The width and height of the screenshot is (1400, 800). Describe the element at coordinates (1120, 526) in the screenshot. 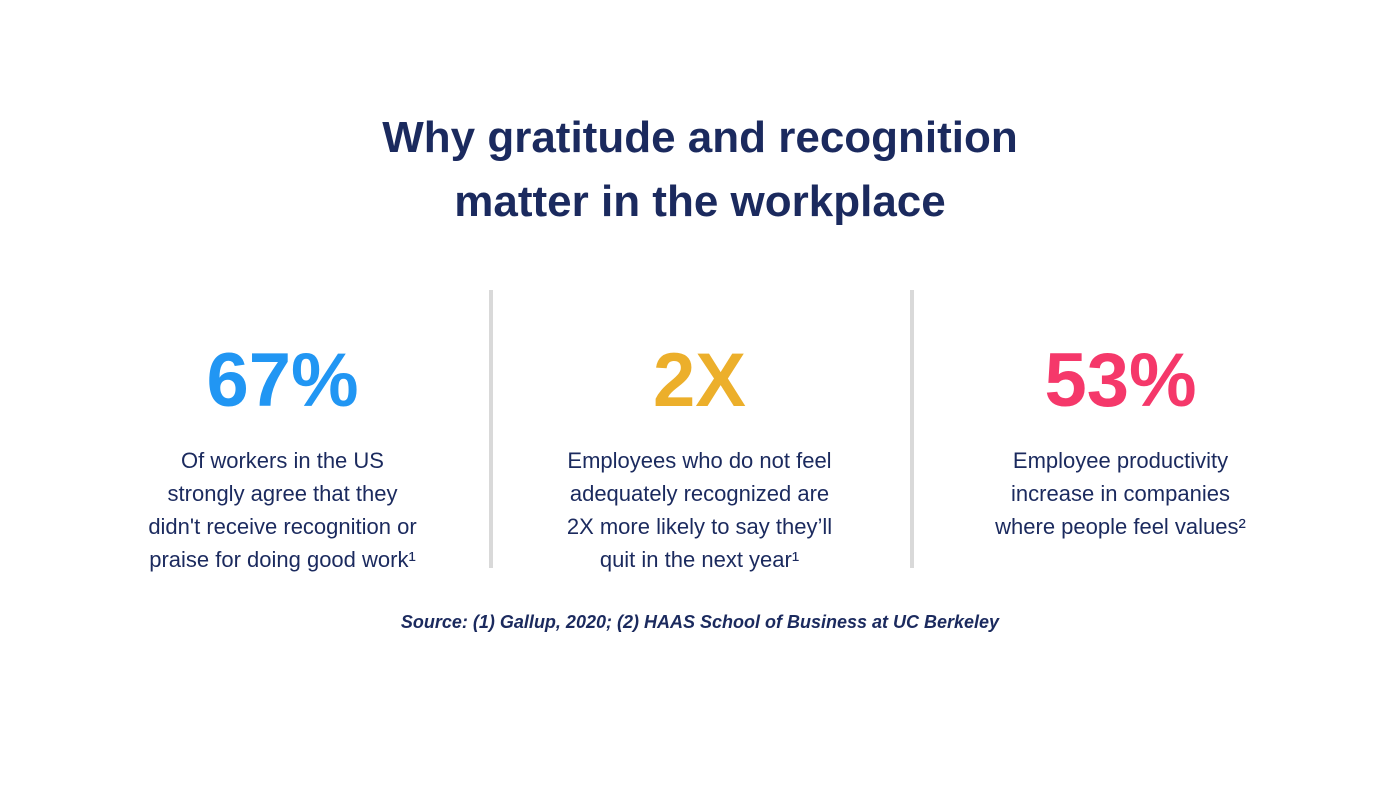

I see `stat-description-line: where people feel values²` at that location.